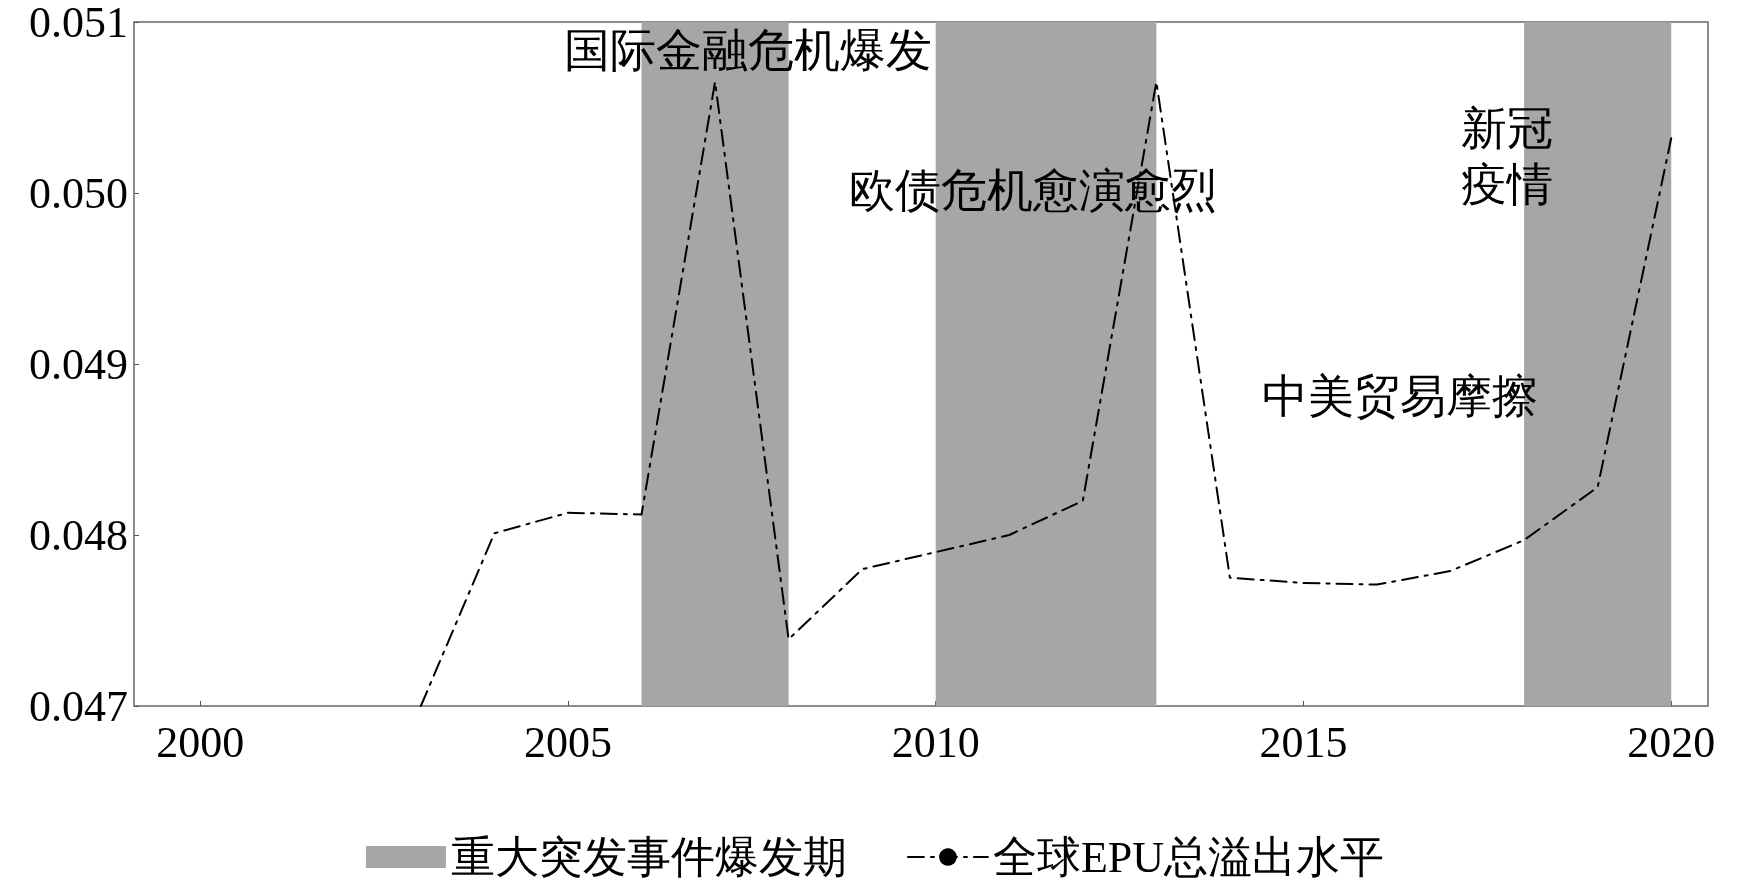  I want to click on y-tick-label: 0.051, so click(78, 23).